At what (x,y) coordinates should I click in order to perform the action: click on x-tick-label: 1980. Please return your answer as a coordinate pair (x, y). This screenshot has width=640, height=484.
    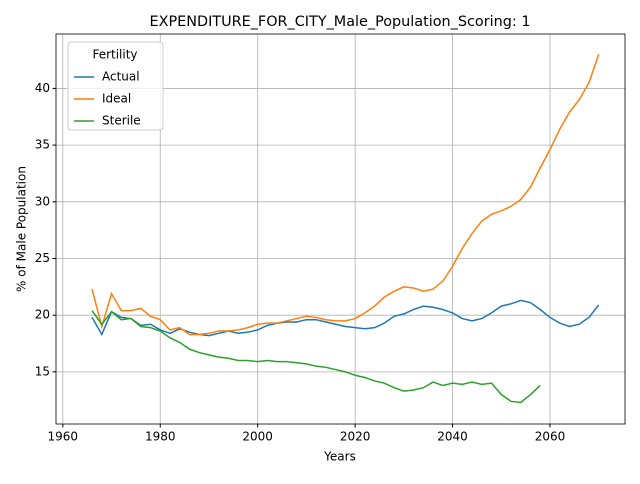
    Looking at the image, I should click on (160, 437).